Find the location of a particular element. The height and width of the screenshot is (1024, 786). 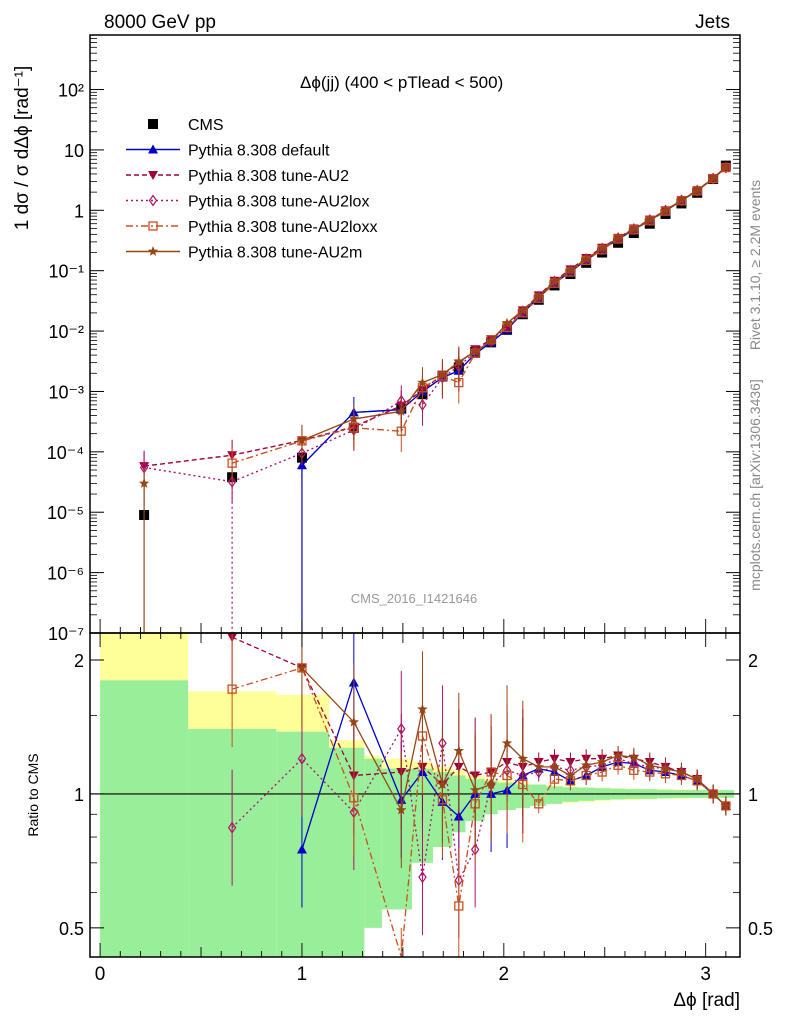

legend-marker-pythia-8-308-tune-au2lox is located at coordinates (153, 200).